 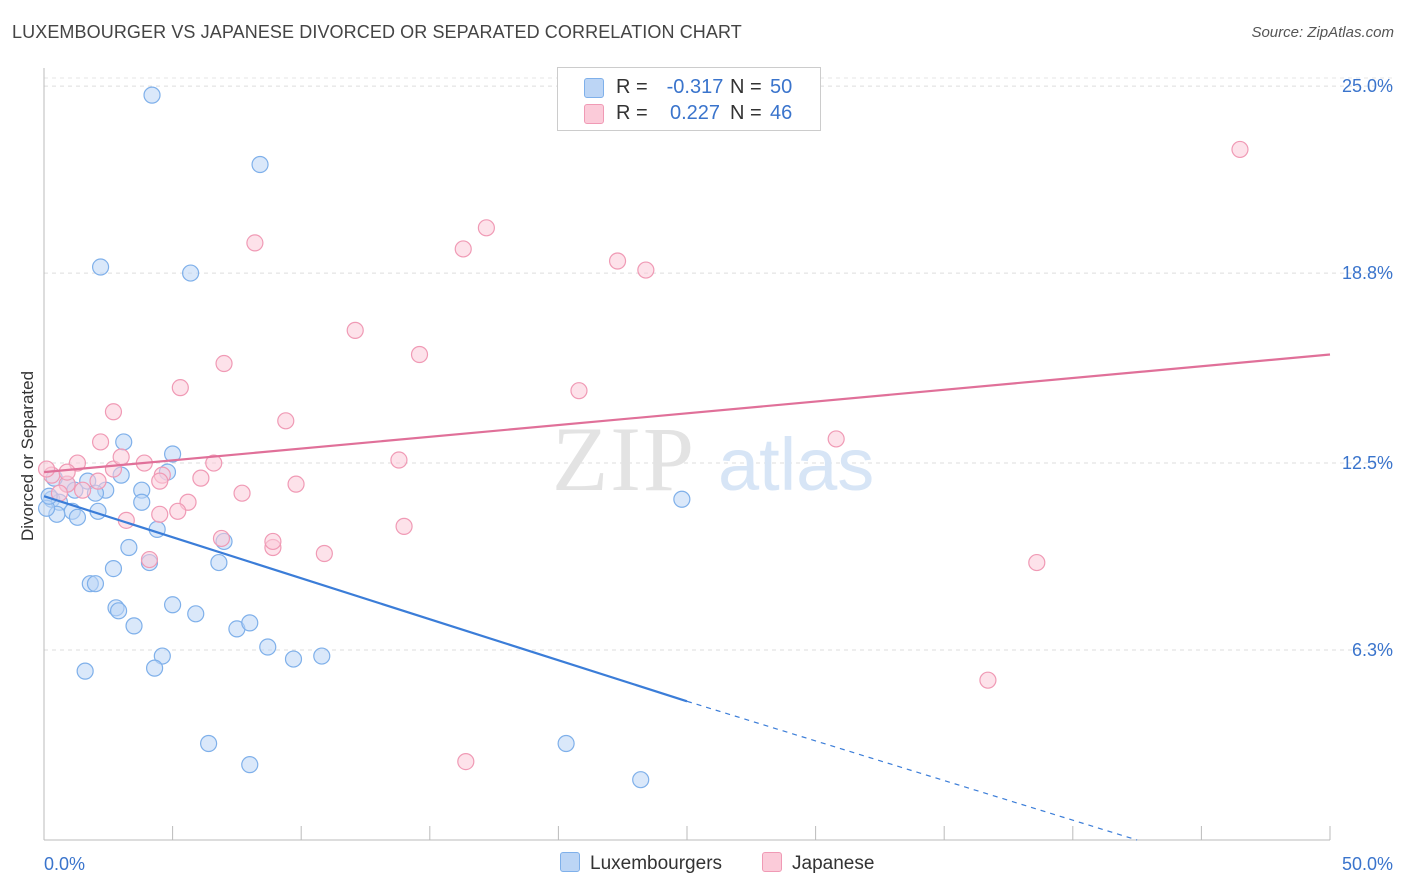 I want to click on trend-line-japanese, so click(x=687, y=413).